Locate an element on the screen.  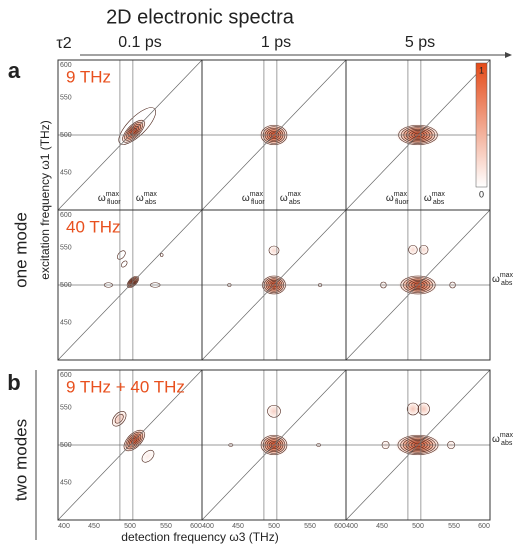
panel: ωmax abs is located at coordinates (429, 285).